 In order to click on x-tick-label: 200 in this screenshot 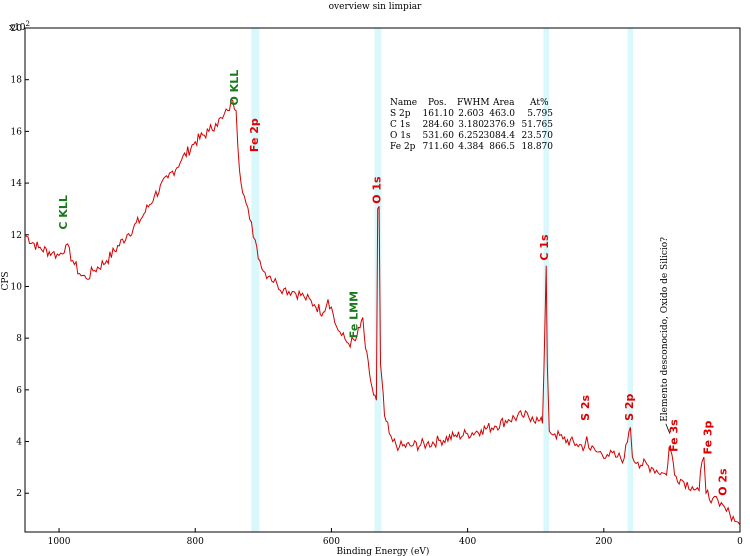, I will do `click(603, 542)`.